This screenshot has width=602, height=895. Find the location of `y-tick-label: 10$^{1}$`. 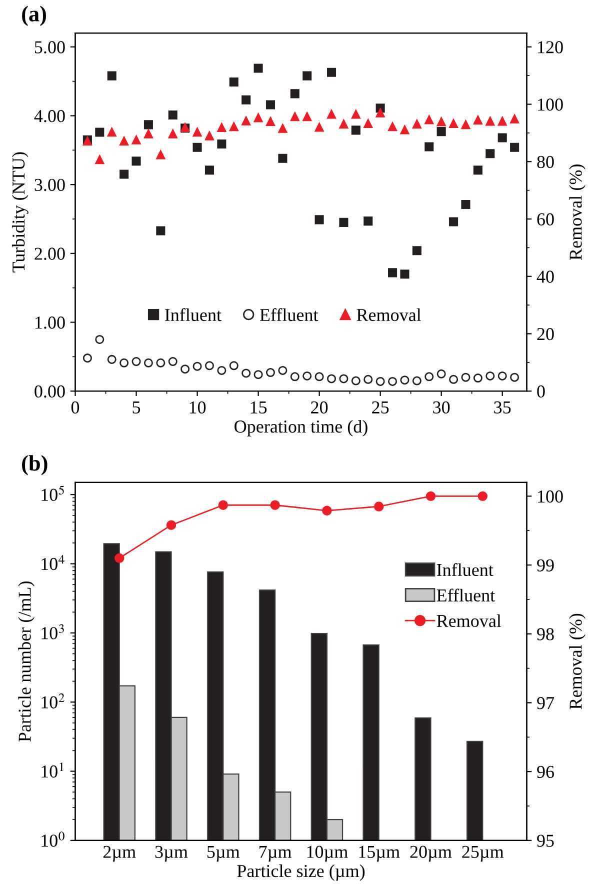

y-tick-label: 10$^{1}$ is located at coordinates (53, 770).